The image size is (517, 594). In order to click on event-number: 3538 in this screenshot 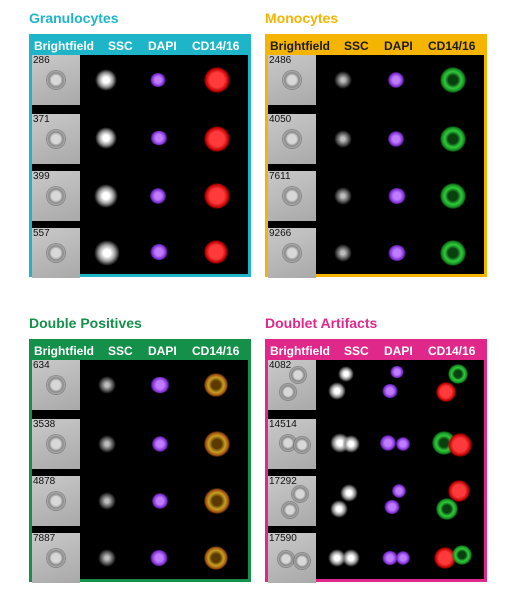, I will do `click(44, 424)`.